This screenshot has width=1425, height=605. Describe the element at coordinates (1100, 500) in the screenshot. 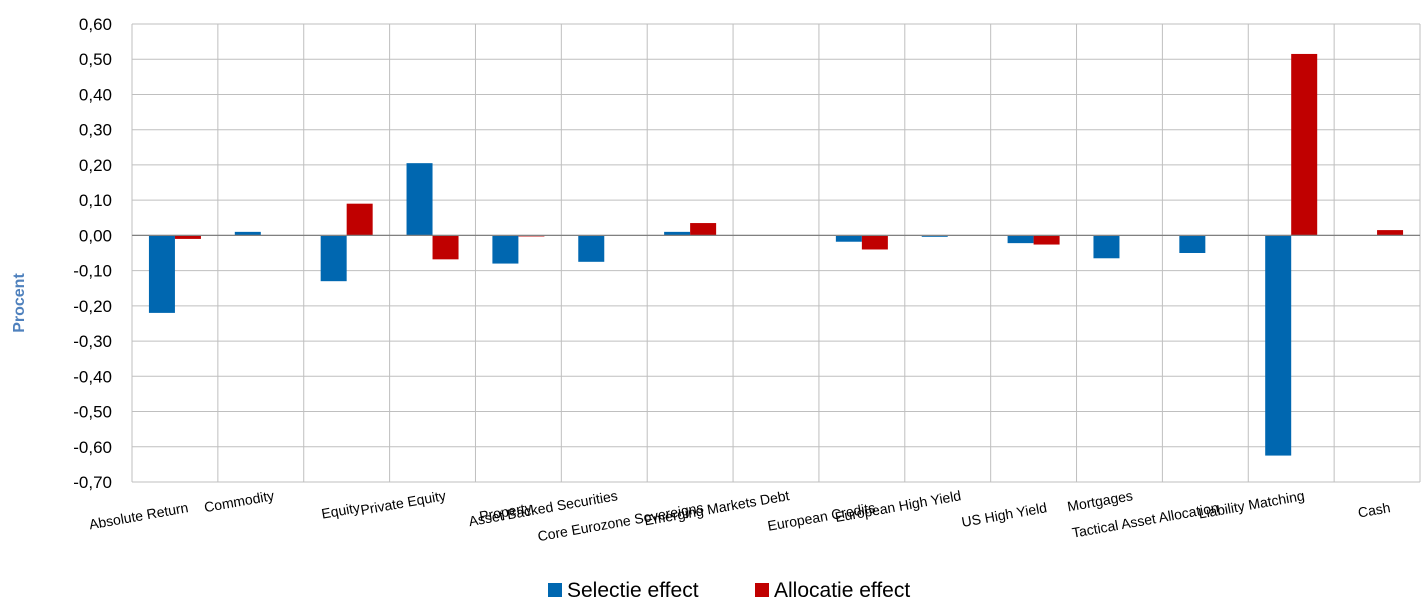

I see `category-label: Mortgages` at that location.